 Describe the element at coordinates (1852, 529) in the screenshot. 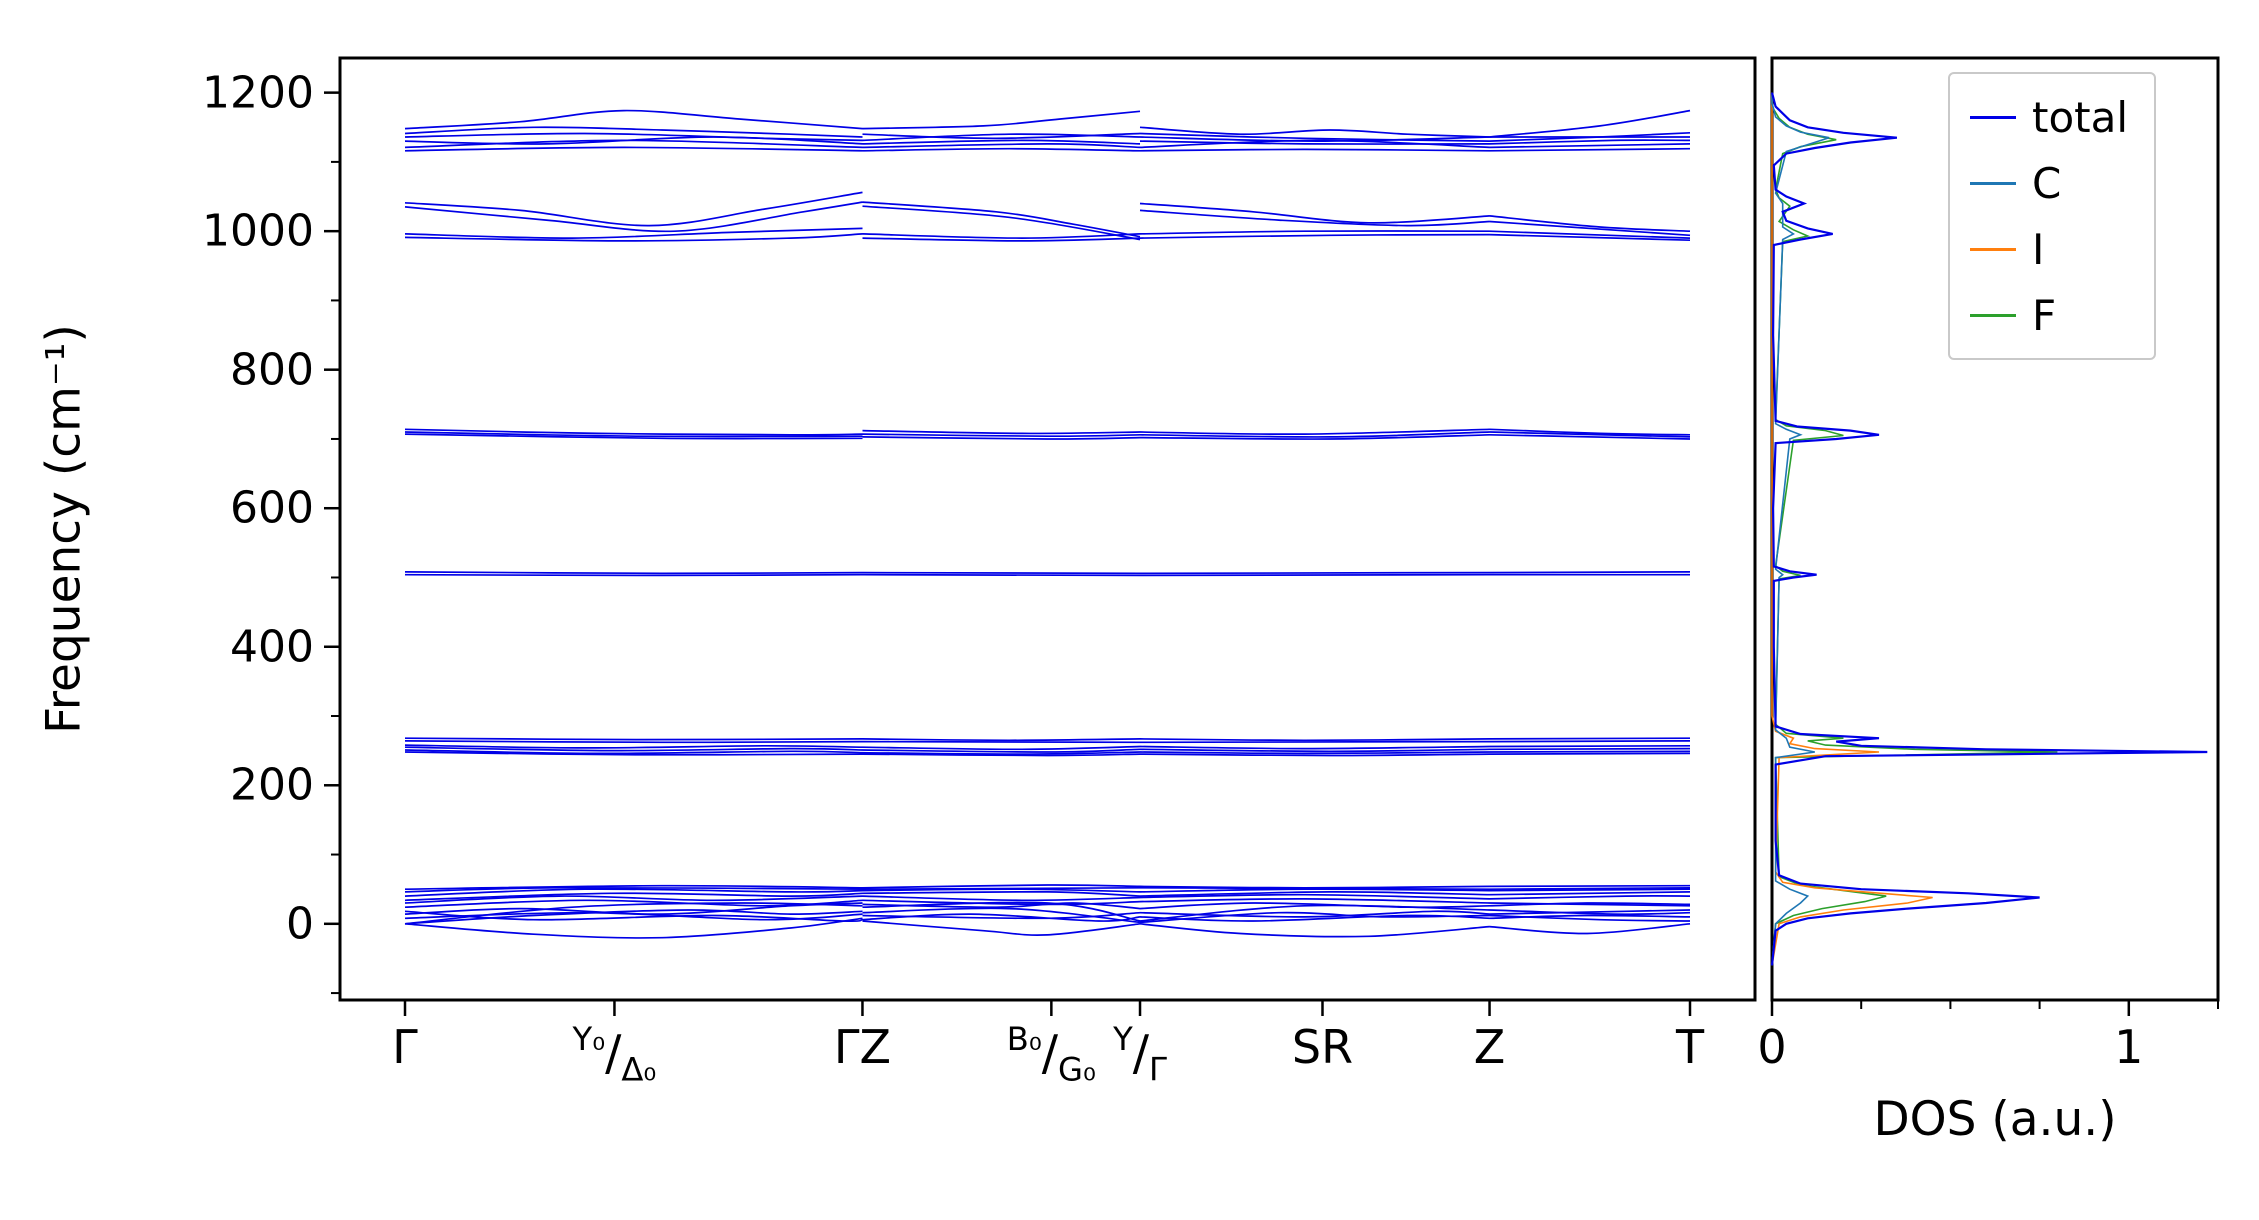

I see `dos-curve-I` at that location.